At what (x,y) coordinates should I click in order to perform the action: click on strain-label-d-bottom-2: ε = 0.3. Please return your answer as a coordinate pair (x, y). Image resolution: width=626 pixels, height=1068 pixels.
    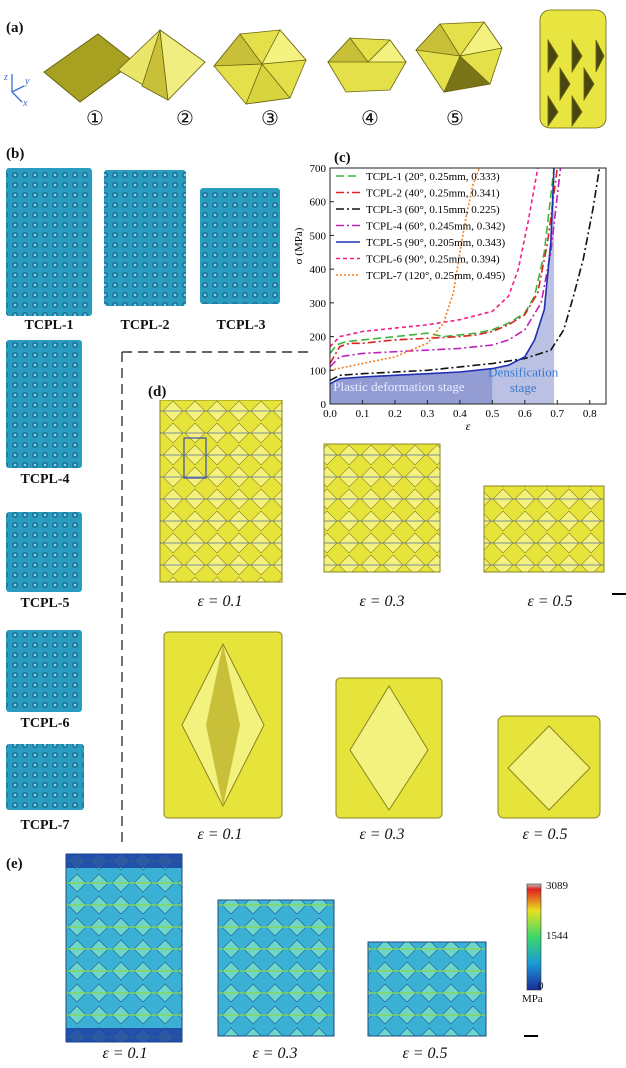
    Looking at the image, I should click on (382, 834).